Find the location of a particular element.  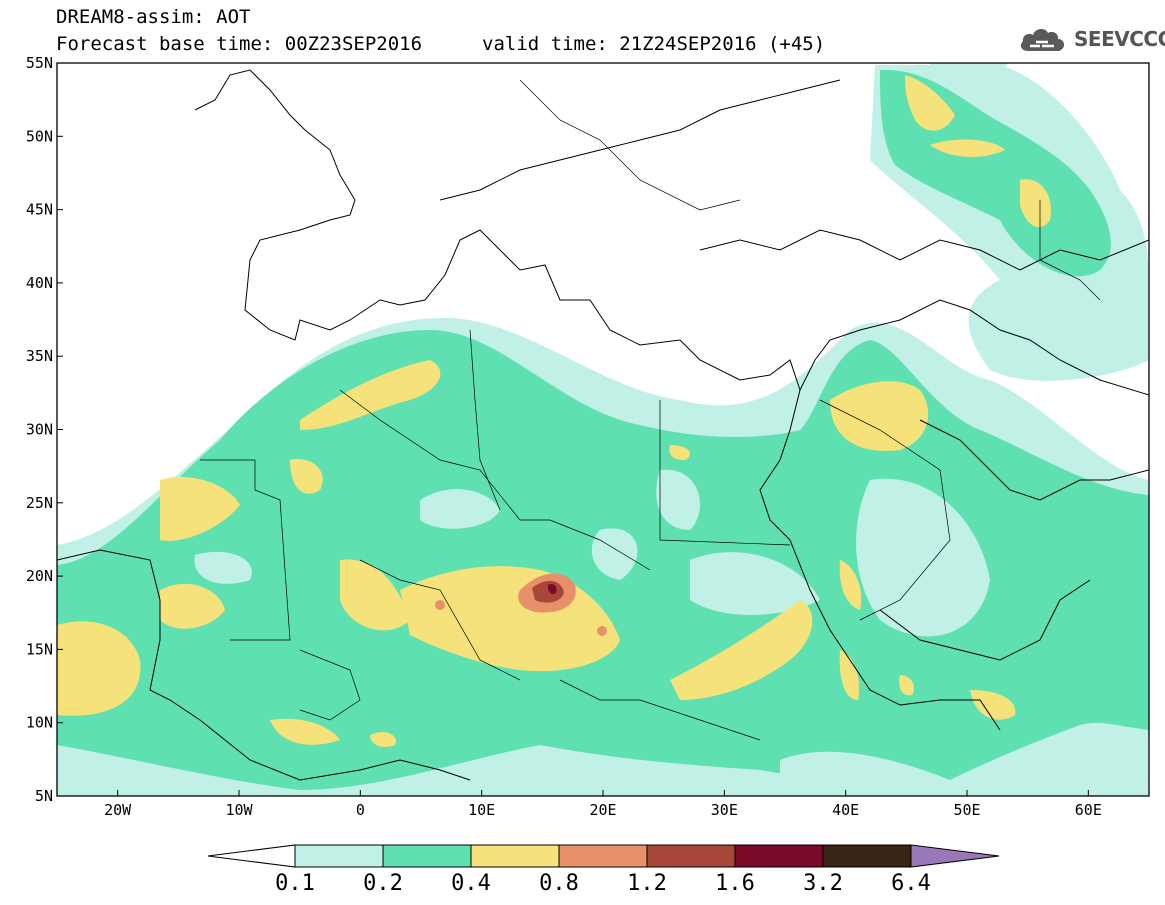

lat-label: 10N is located at coordinates (39, 723).